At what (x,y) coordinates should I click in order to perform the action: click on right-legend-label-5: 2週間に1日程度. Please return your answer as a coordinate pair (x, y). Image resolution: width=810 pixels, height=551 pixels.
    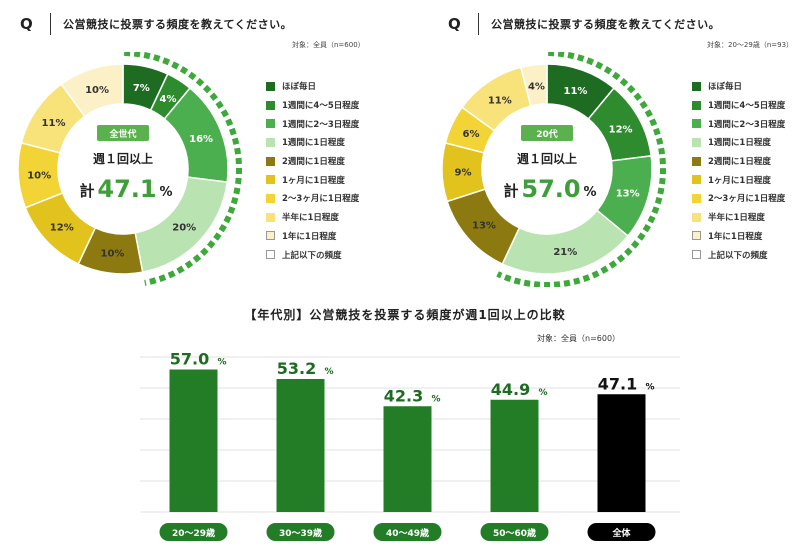
    Looking at the image, I should click on (739, 162).